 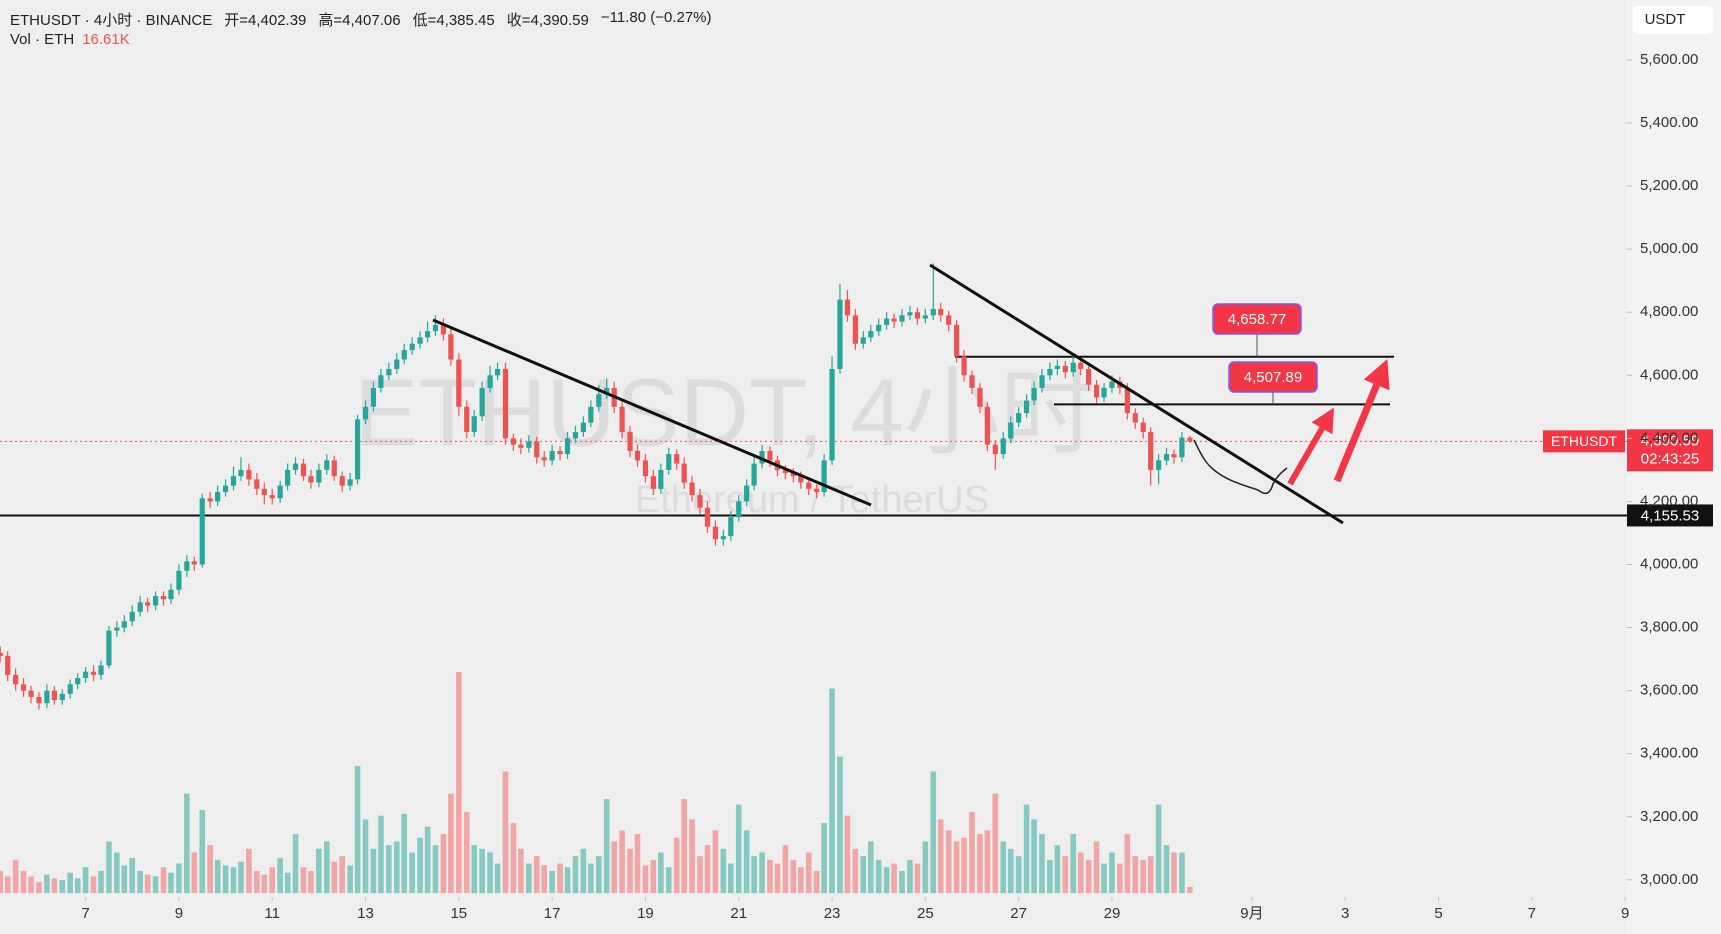 I want to click on y-tick-label: 5,000.00, so click(x=1669, y=248).